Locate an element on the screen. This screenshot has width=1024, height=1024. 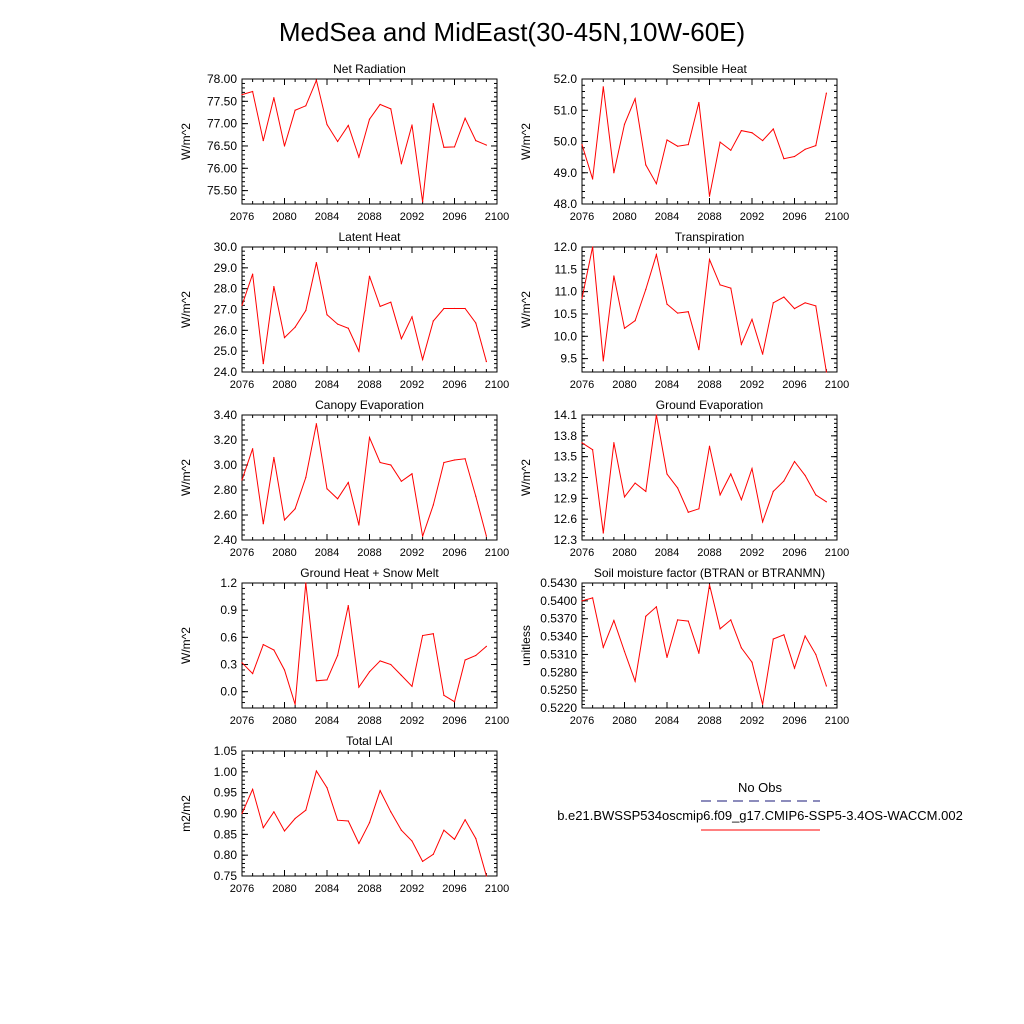
y-tick-label: 75.50 is located at coordinates (222, 191).